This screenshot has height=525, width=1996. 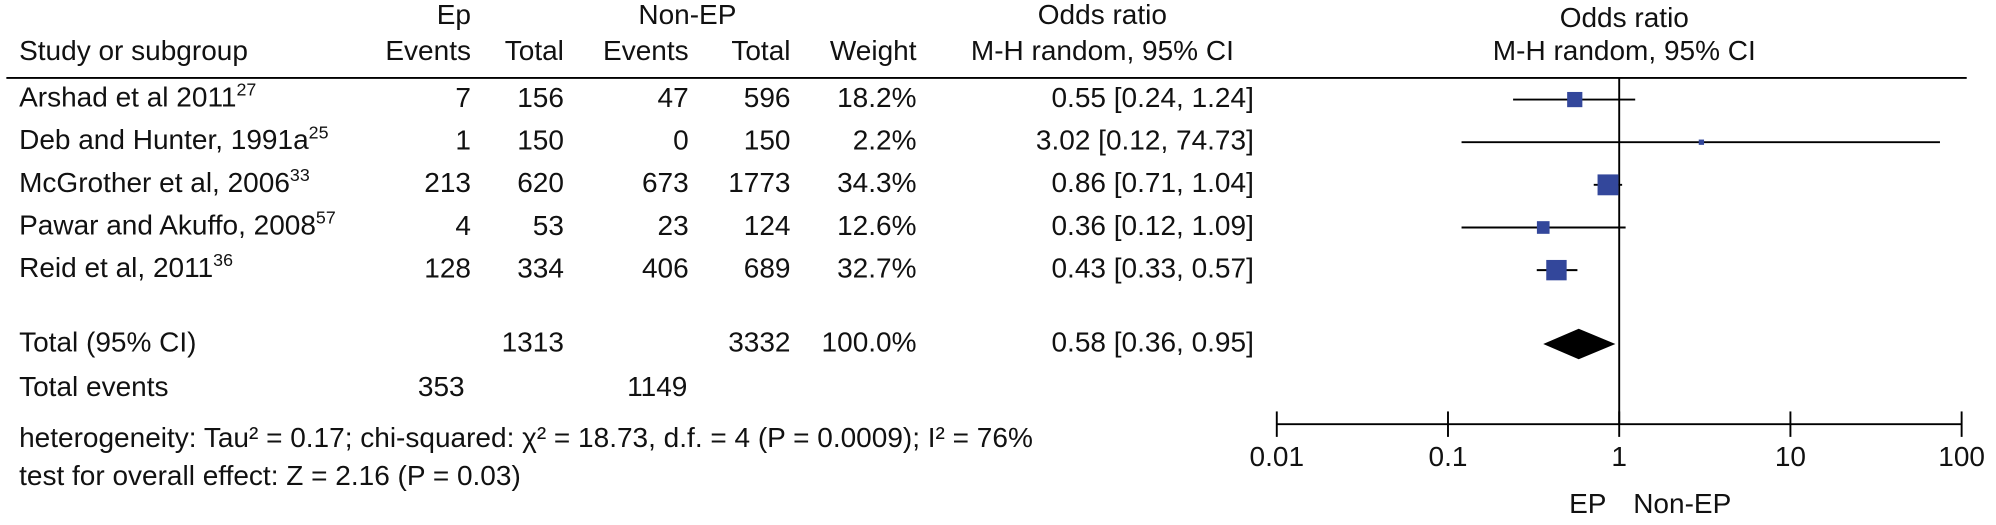 What do you see at coordinates (885, 140) in the screenshot?
I see `weight: 2.2%` at bounding box center [885, 140].